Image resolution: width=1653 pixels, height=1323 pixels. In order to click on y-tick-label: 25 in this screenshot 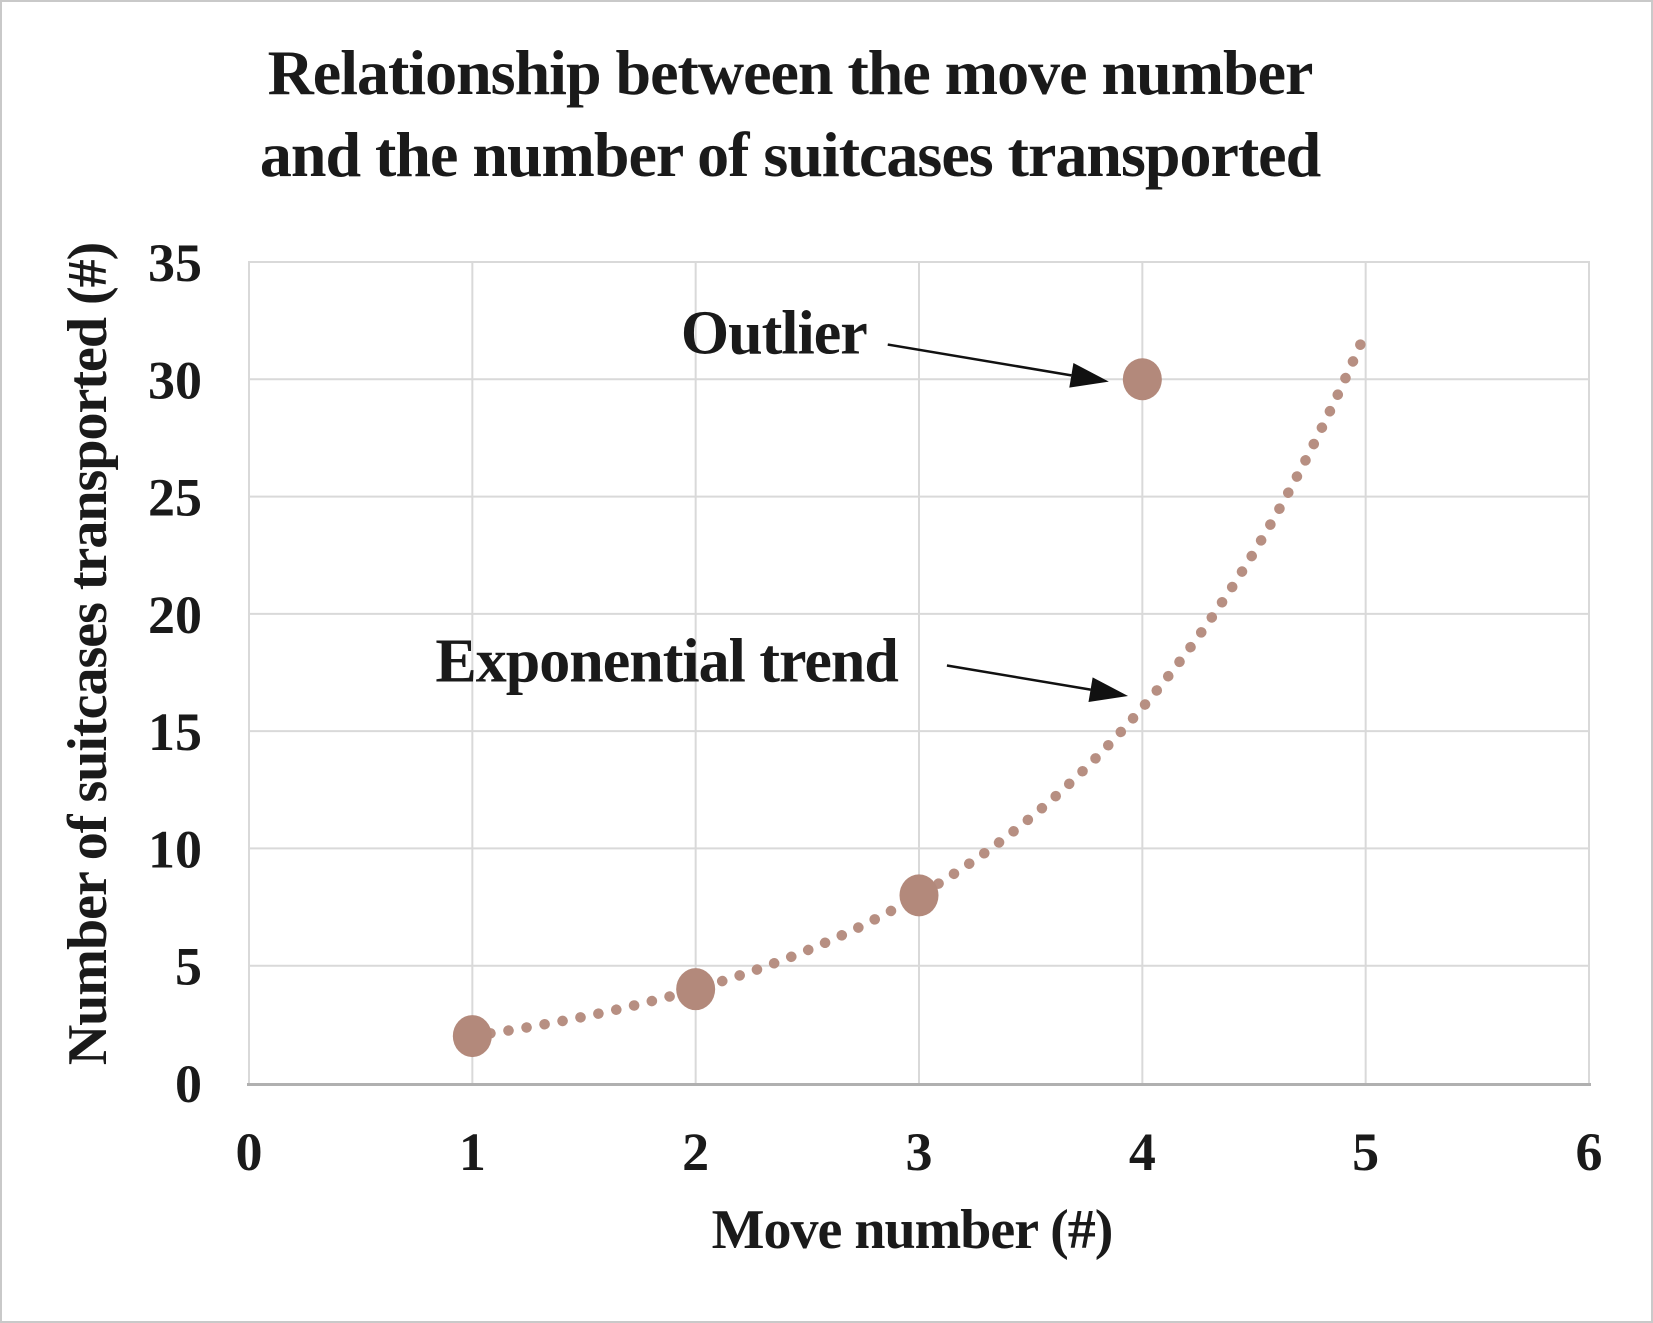, I will do `click(175, 498)`.